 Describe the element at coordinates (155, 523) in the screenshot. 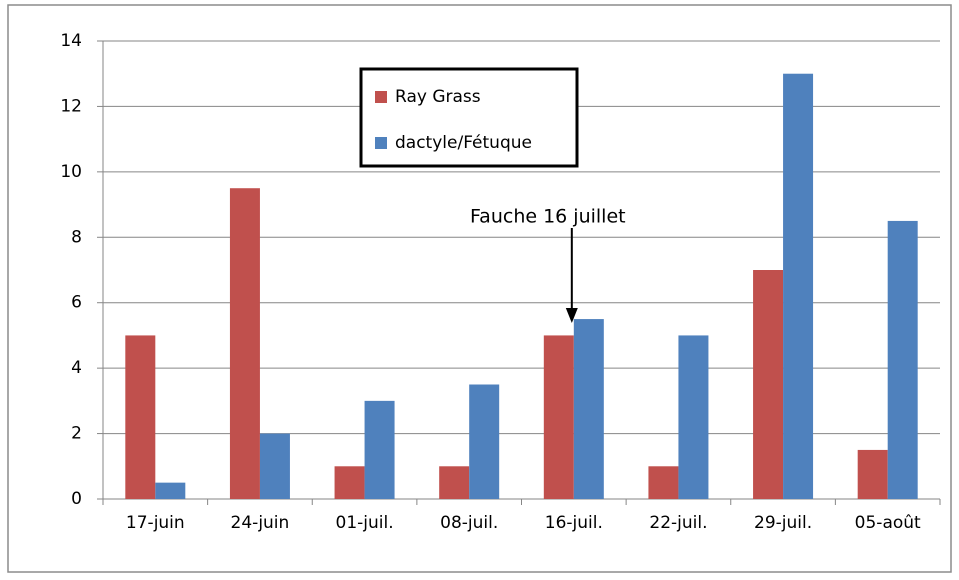

I see `x-tick-label: 17-juin` at that location.